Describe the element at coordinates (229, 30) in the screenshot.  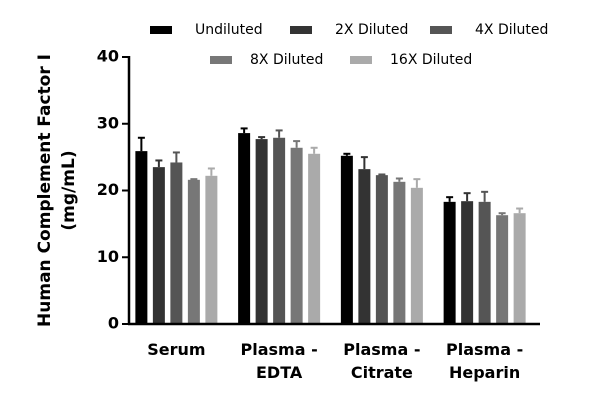
I see `legend-label: Undiluted` at that location.